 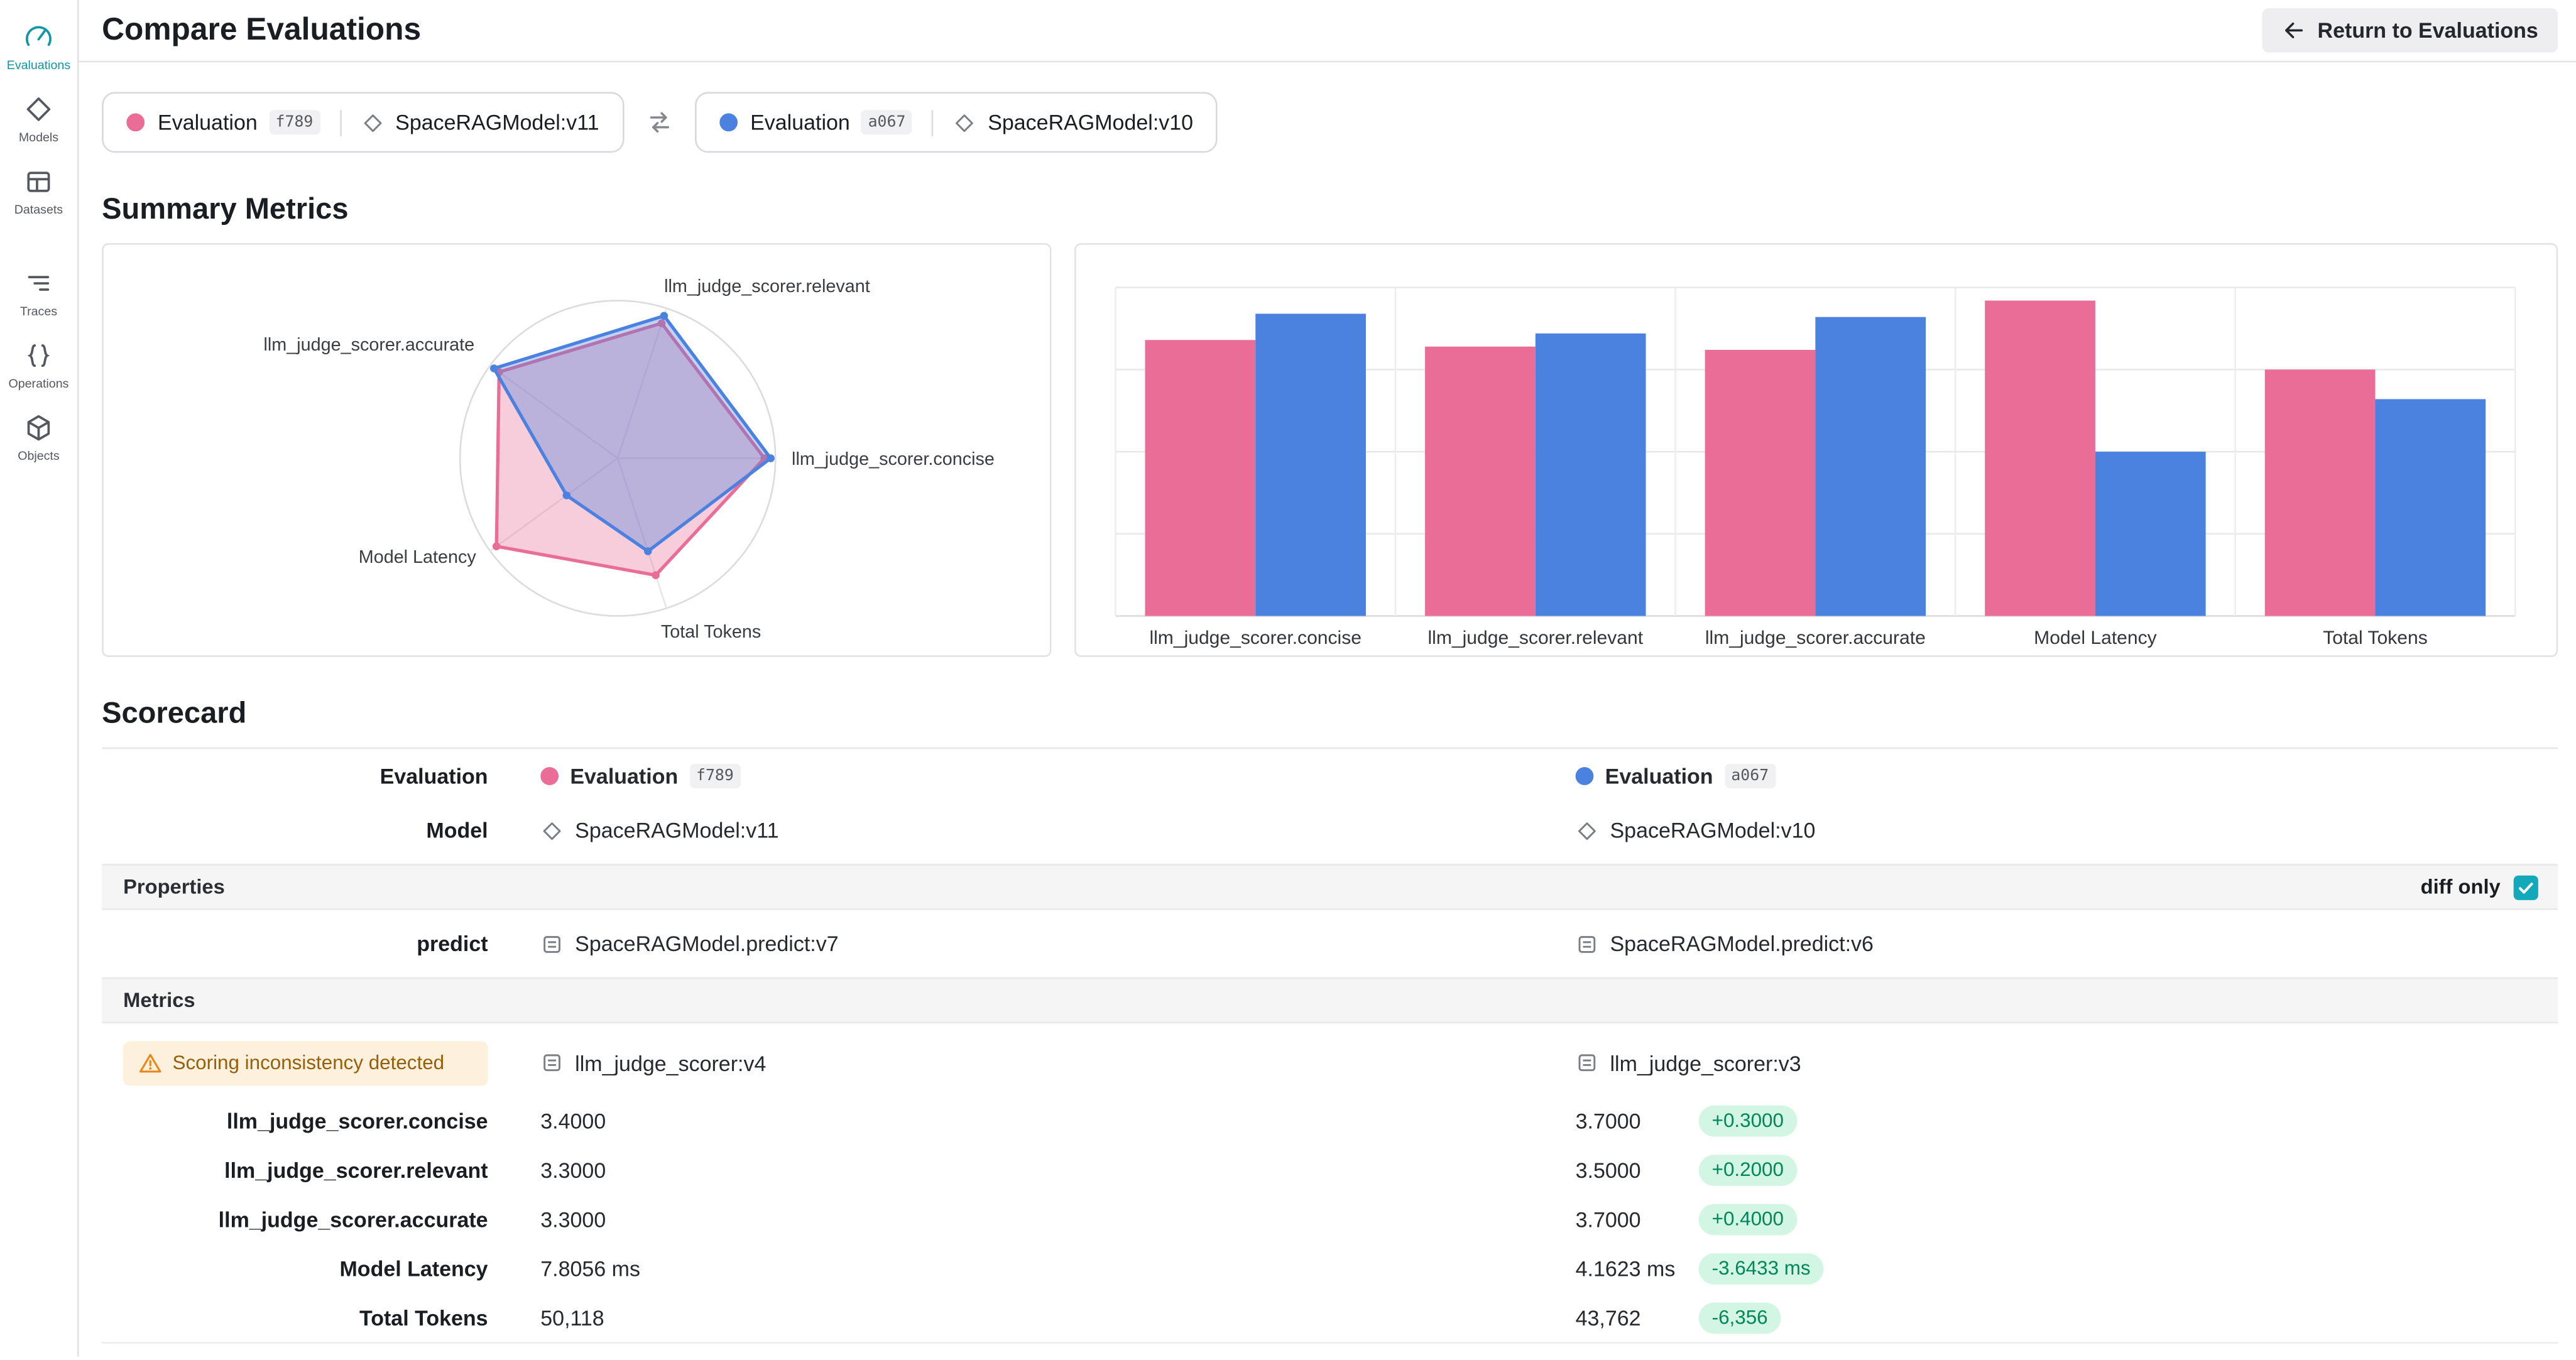 What do you see at coordinates (573, 1120) in the screenshot?
I see `metric-value-left: 3.4000` at bounding box center [573, 1120].